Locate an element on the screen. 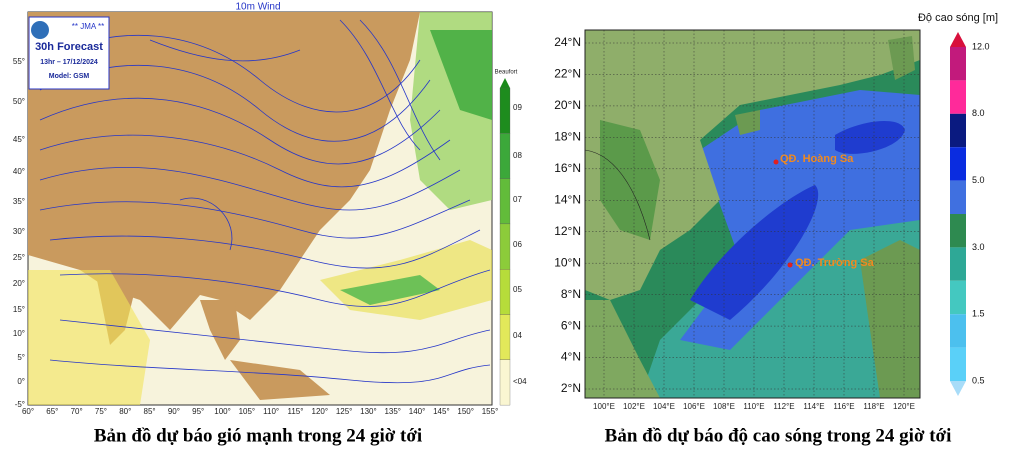 This screenshot has width=1024, height=453. lon-label: 112°E is located at coordinates (783, 406).